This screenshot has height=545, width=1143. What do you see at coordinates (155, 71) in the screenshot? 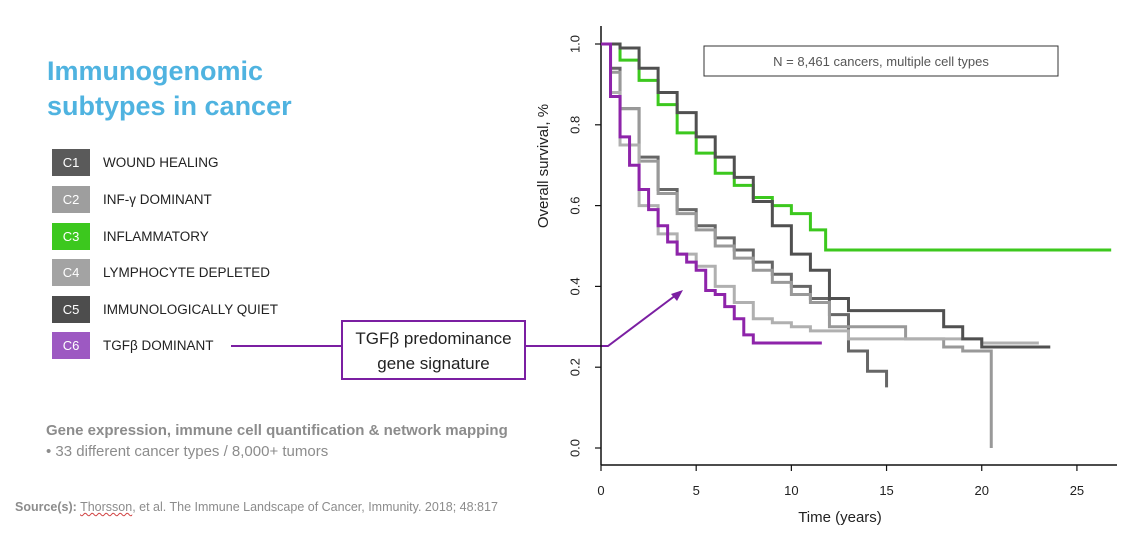
I see `slide-title-line1: Immunogenomic` at bounding box center [155, 71].